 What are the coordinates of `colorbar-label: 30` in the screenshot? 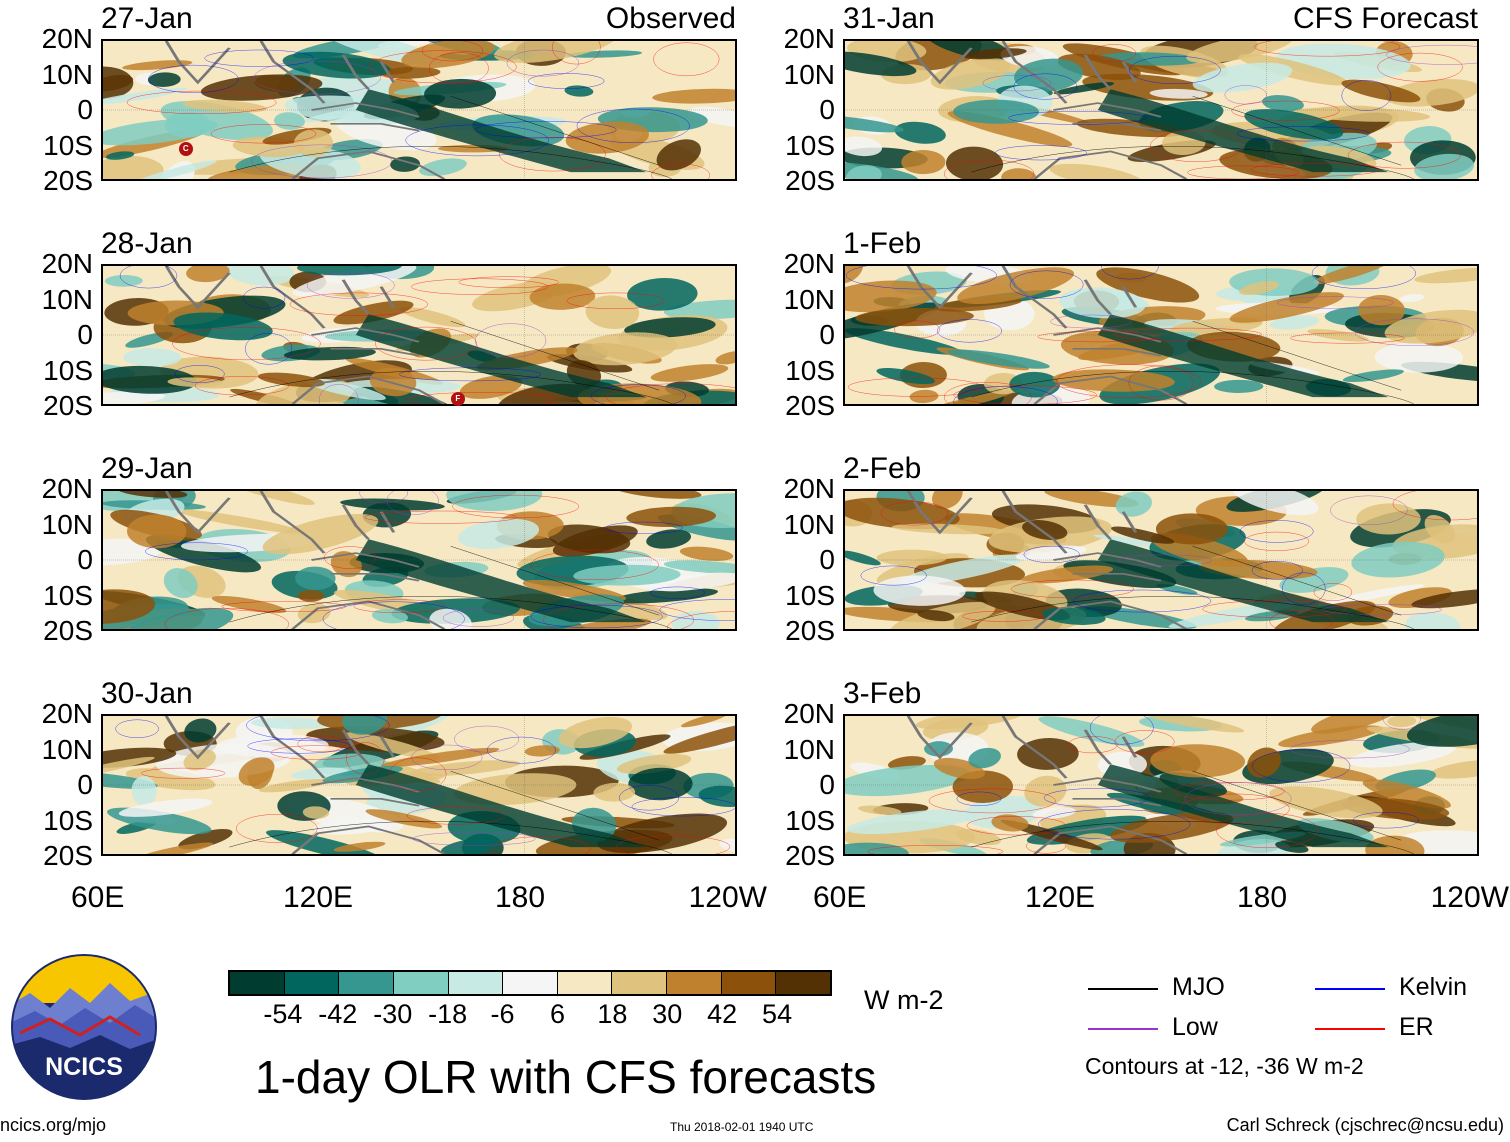 It's located at (667, 1014).